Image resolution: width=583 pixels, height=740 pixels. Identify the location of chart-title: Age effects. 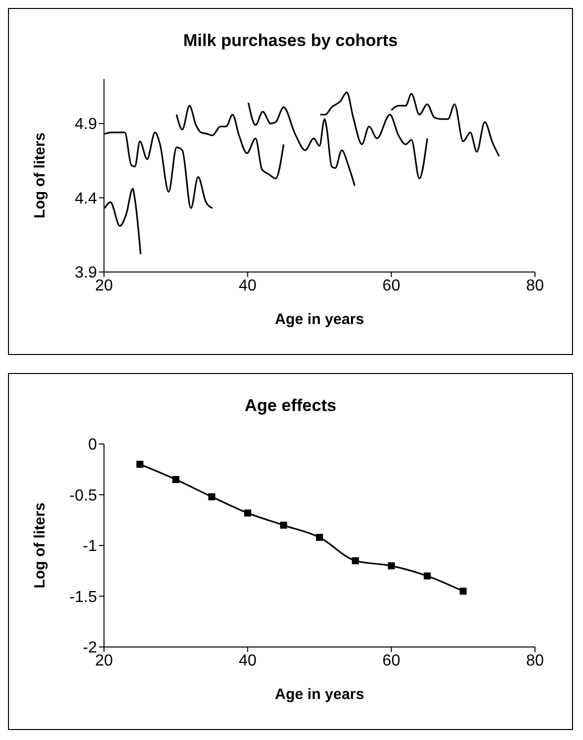
(291, 406).